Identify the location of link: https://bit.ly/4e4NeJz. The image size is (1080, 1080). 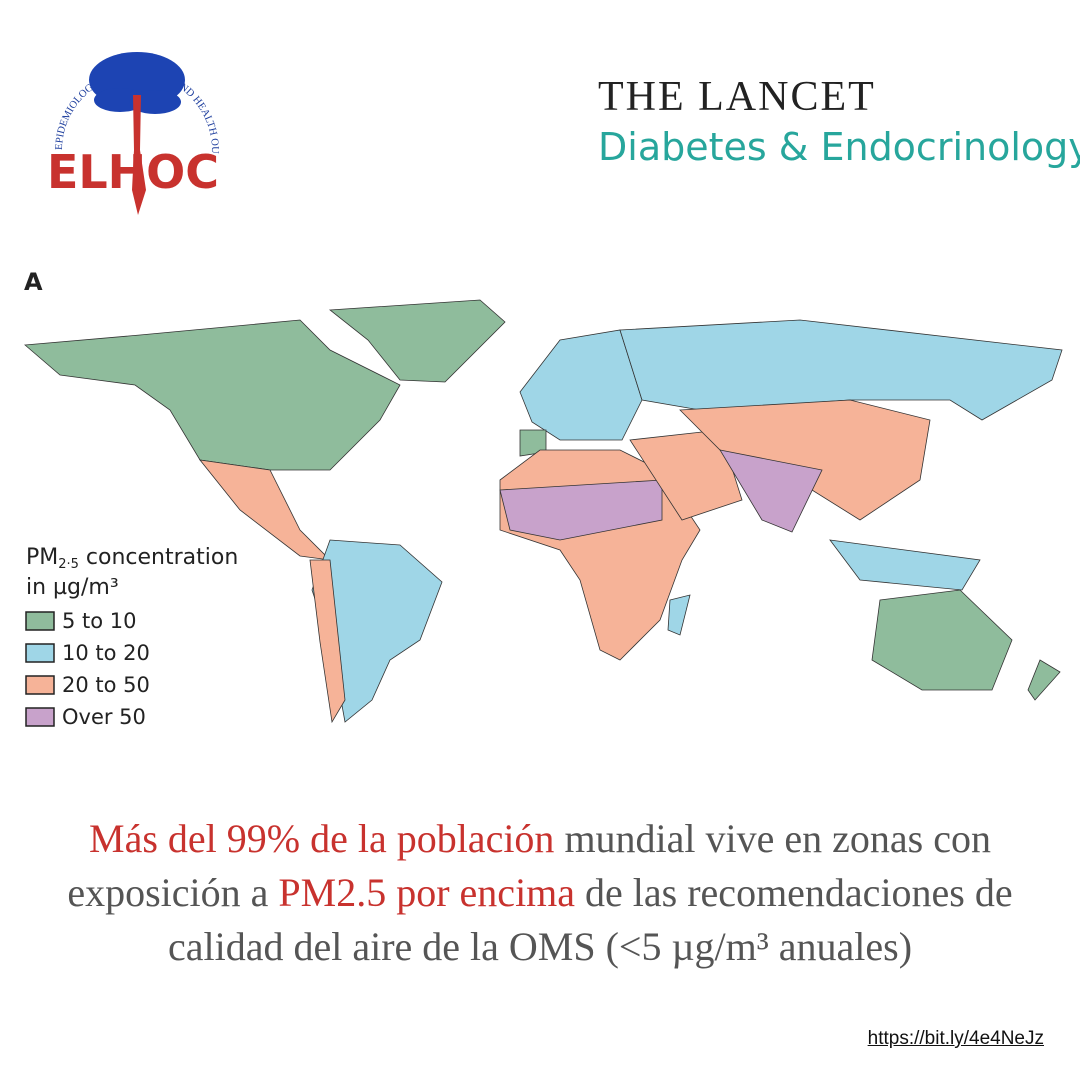
(955, 1038).